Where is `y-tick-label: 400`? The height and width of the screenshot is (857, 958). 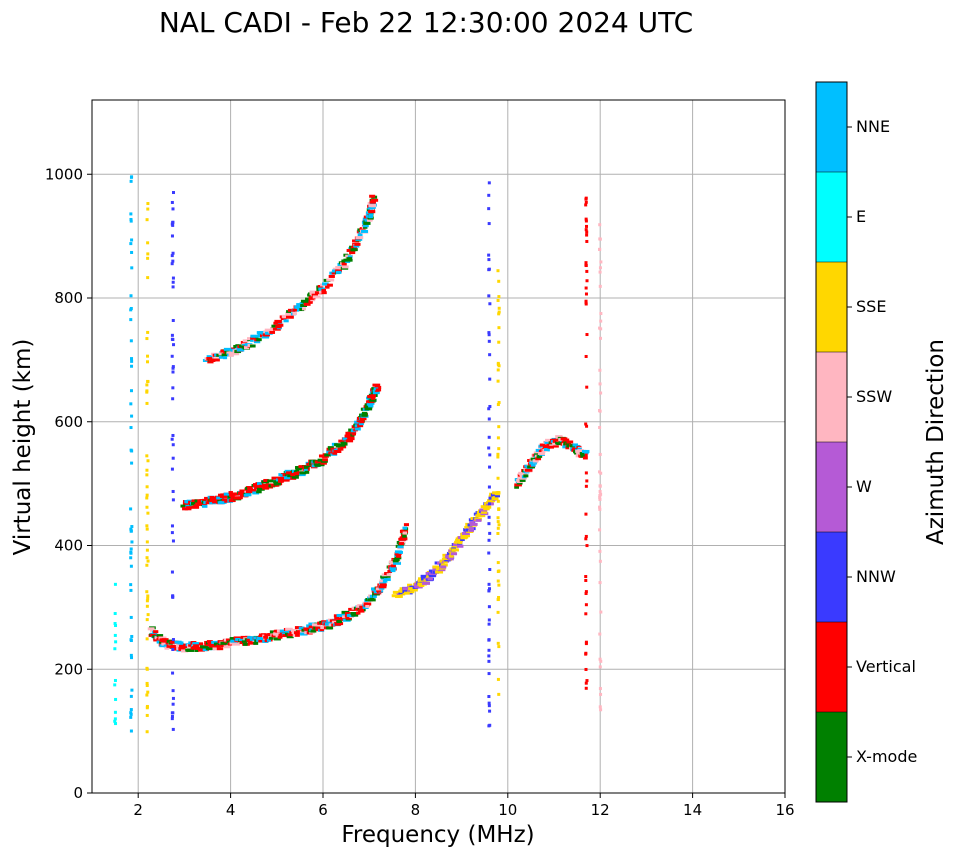 y-tick-label: 400 is located at coordinates (68, 546).